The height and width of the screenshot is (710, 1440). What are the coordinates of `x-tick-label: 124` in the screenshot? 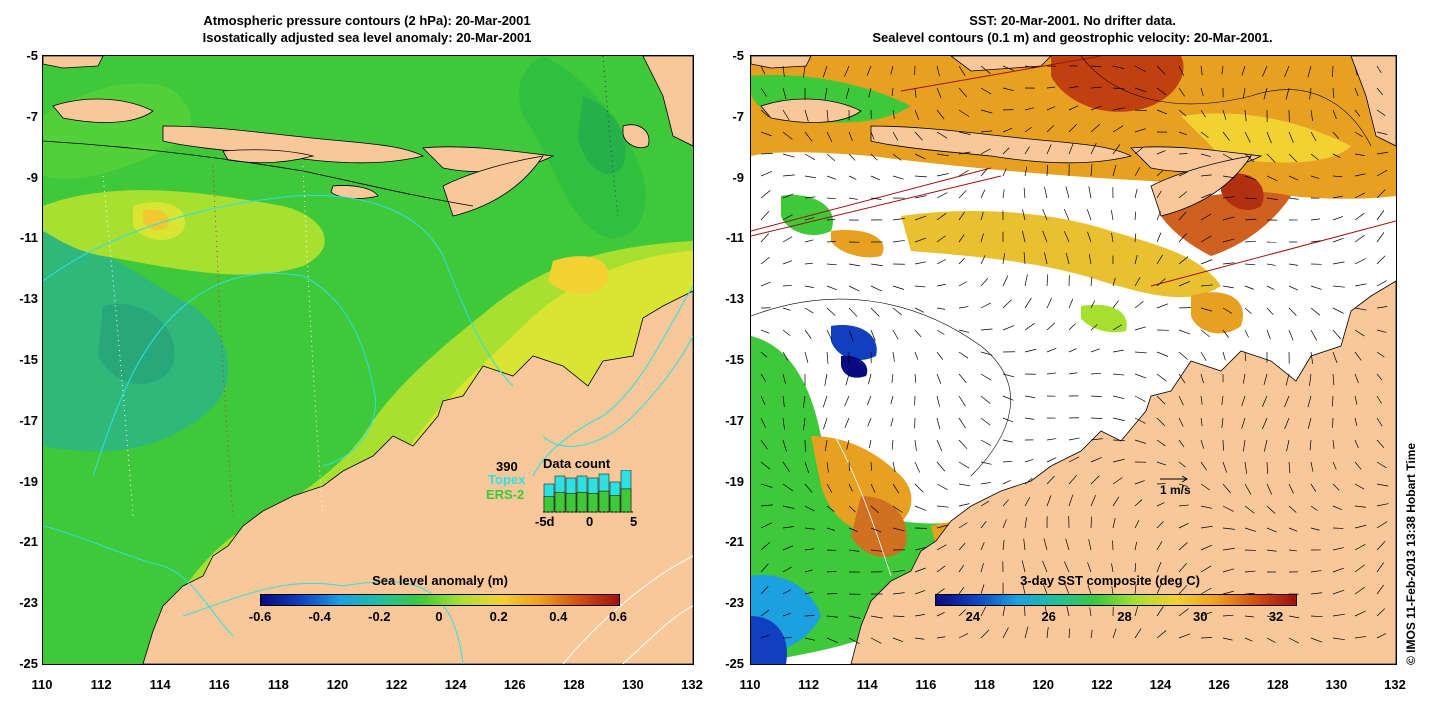 It's located at (1160, 684).